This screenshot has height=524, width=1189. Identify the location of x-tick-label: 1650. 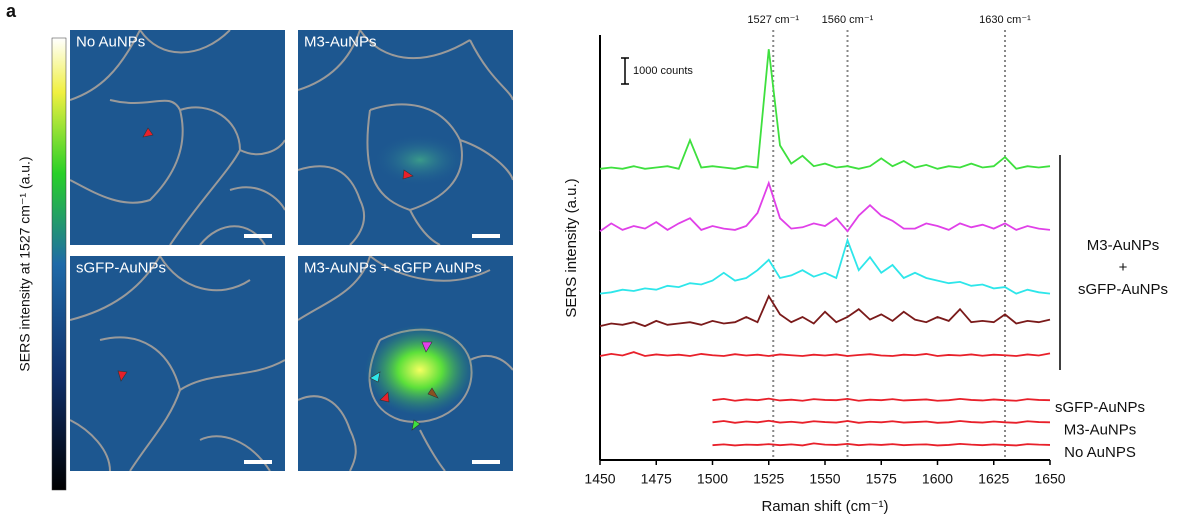
(1049, 479).